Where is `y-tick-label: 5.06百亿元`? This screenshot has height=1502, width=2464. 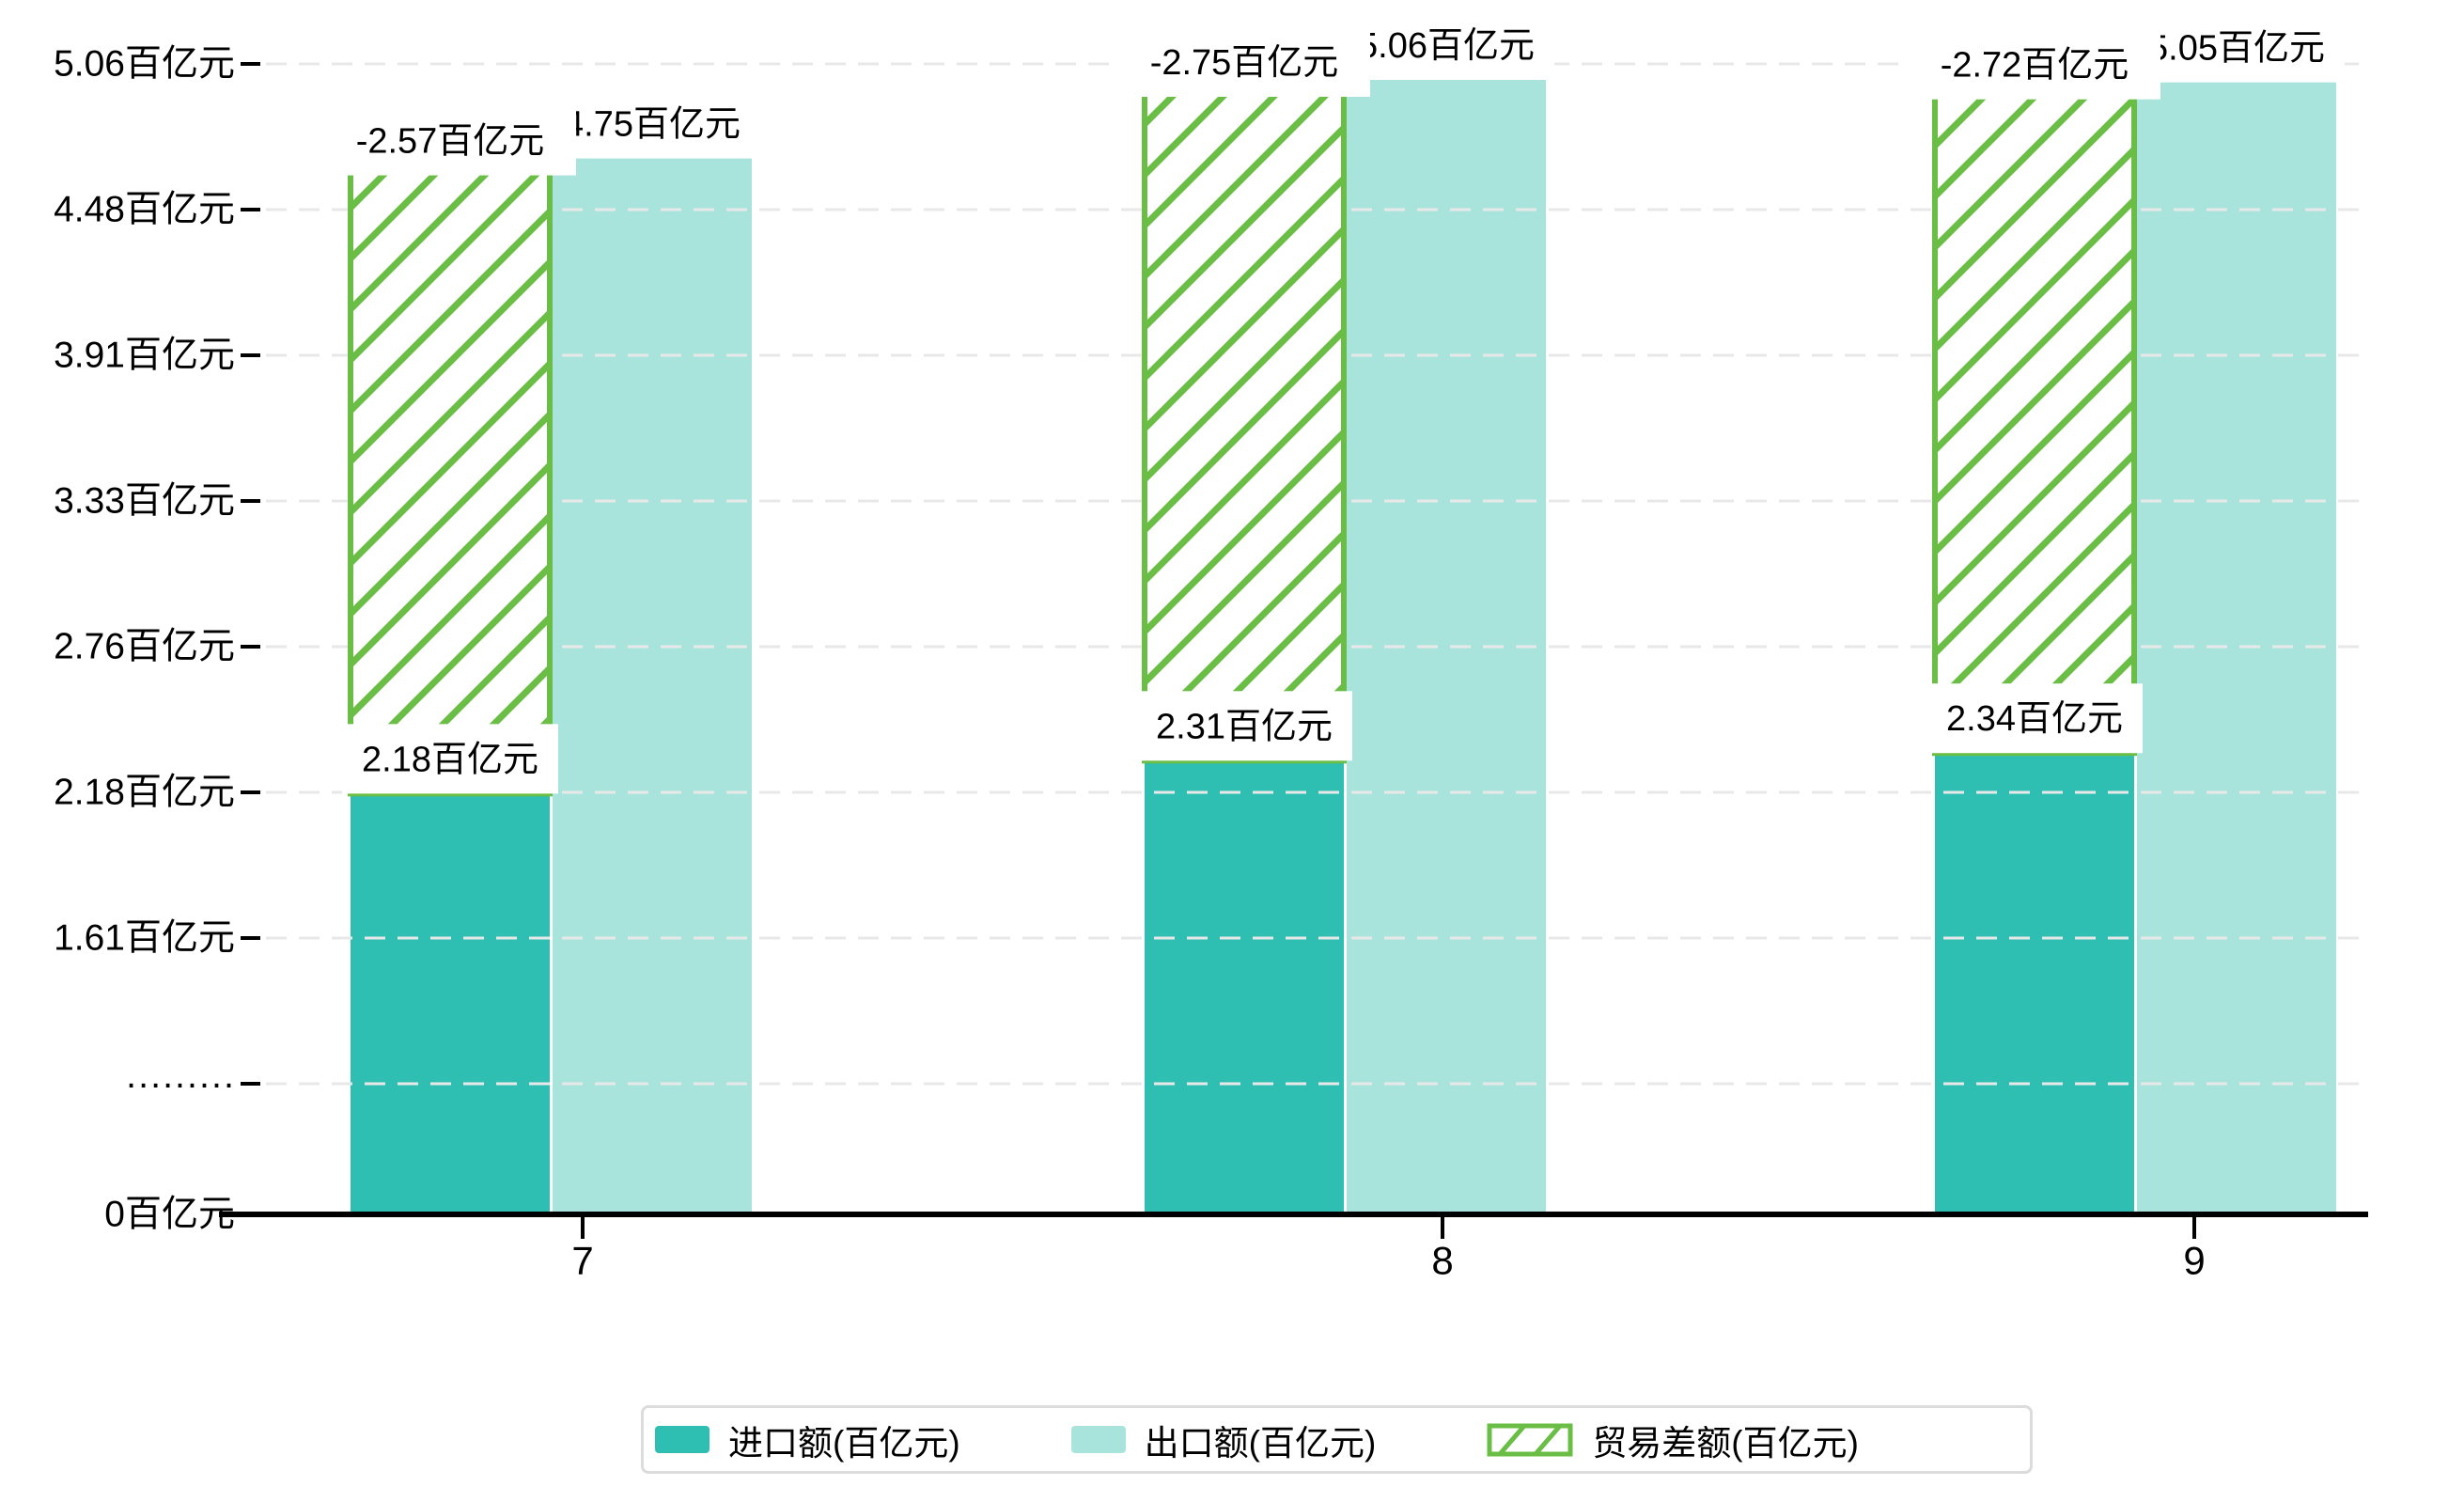
y-tick-label: 5.06百亿元 is located at coordinates (144, 64).